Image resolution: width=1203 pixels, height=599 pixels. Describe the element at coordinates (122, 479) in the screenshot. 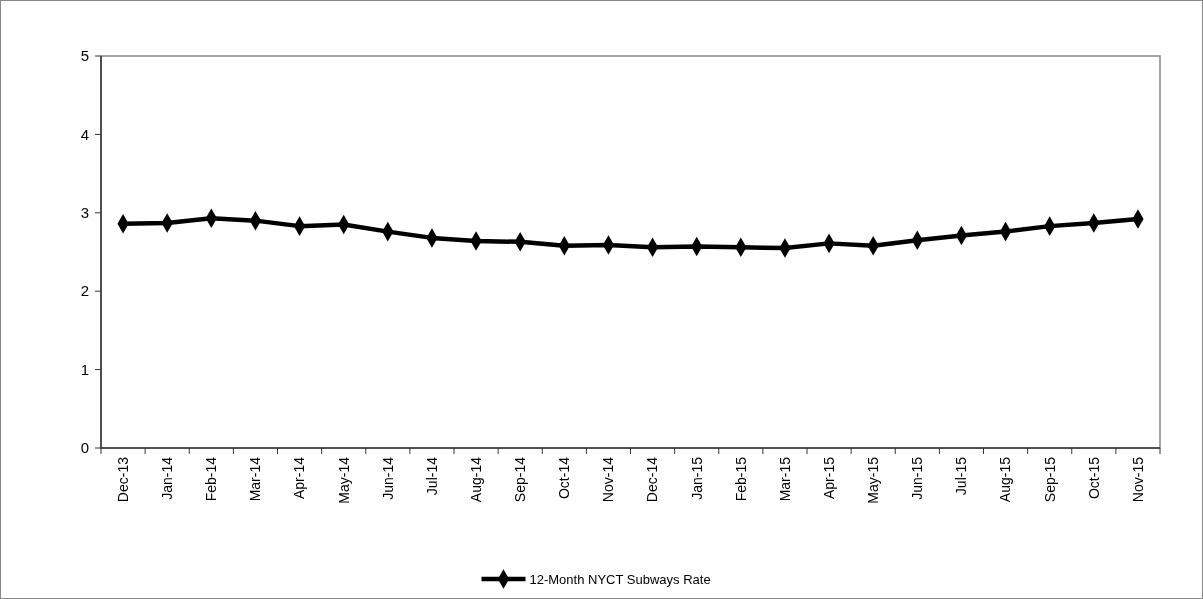

I see `x-tick-label: Dec-13` at that location.